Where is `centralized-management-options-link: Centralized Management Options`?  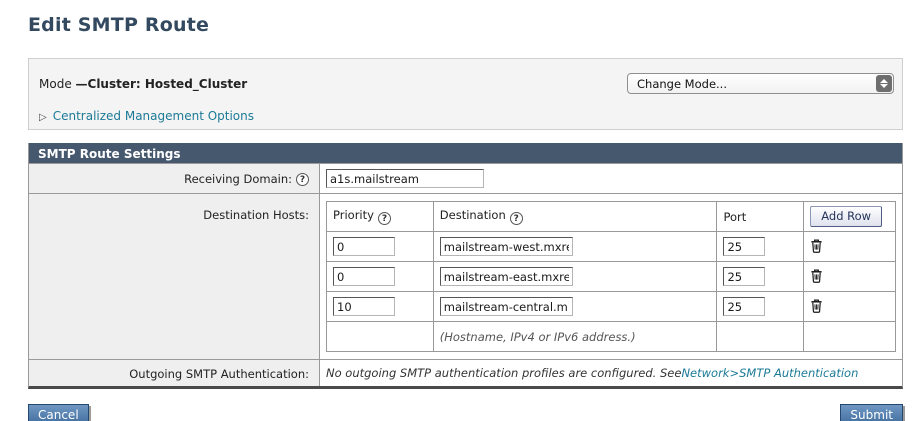 centralized-management-options-link: Centralized Management Options is located at coordinates (153, 116).